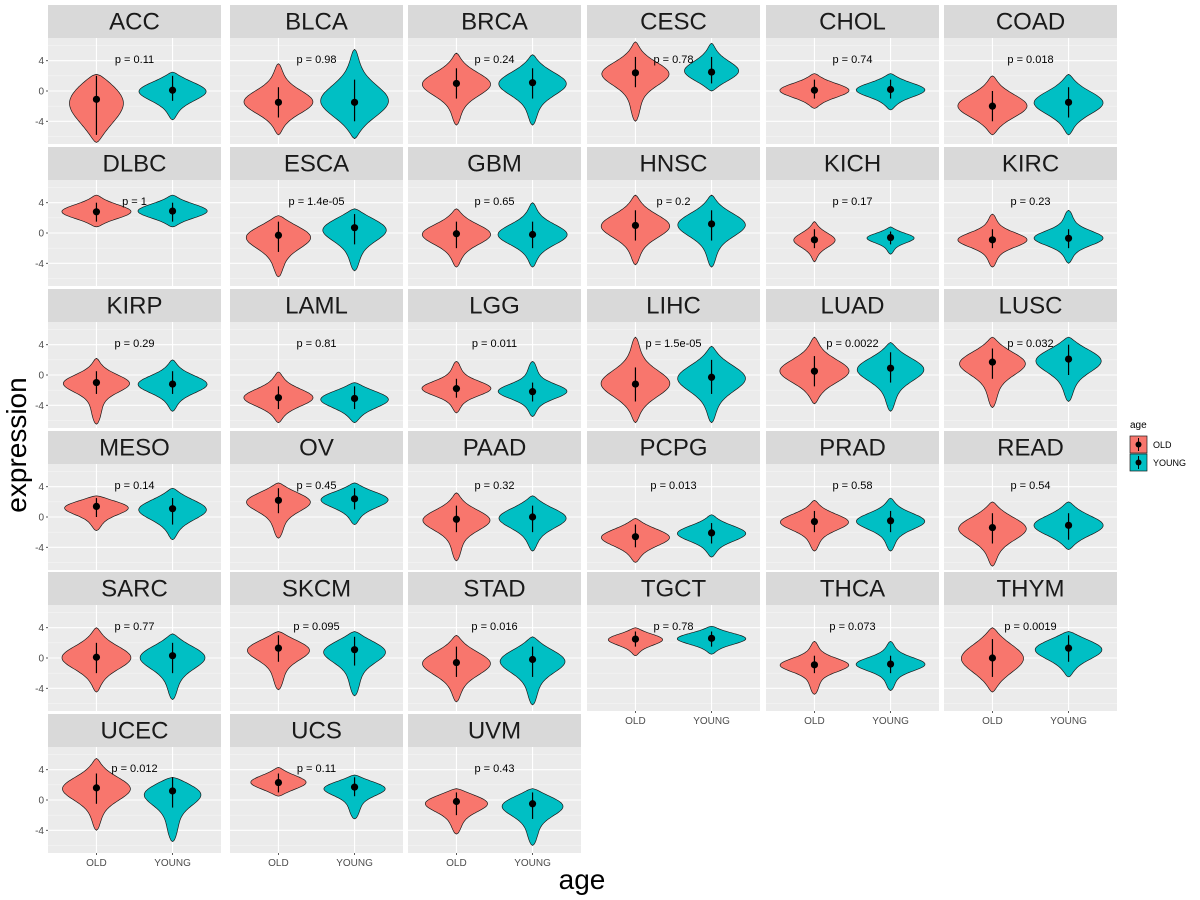 Image resolution: width=1200 pixels, height=900 pixels. Describe the element at coordinates (1030, 627) in the screenshot. I see `p-value-label: p = 0.0019` at that location.